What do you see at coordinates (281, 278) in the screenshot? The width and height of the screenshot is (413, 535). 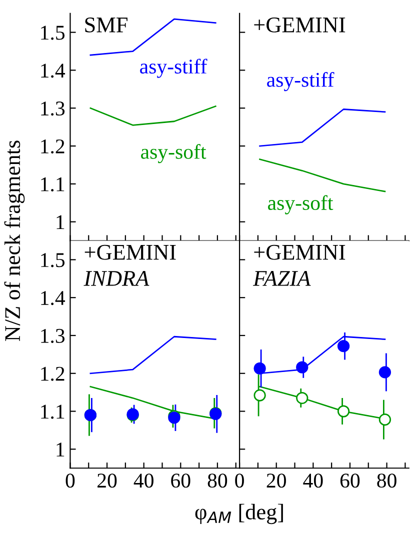 I see `text: FAZIA` at bounding box center [281, 278].